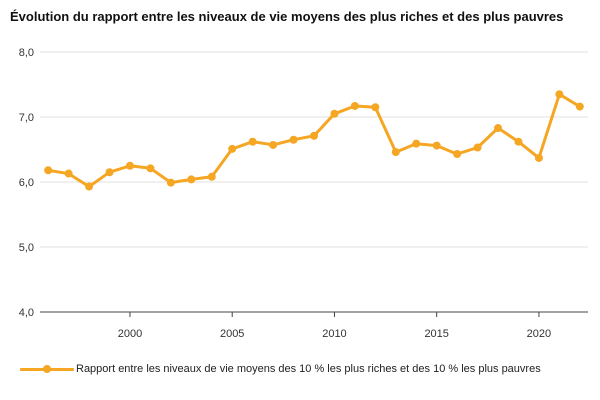  What do you see at coordinates (539, 334) in the screenshot?
I see `x-tick-label: 2020` at bounding box center [539, 334].